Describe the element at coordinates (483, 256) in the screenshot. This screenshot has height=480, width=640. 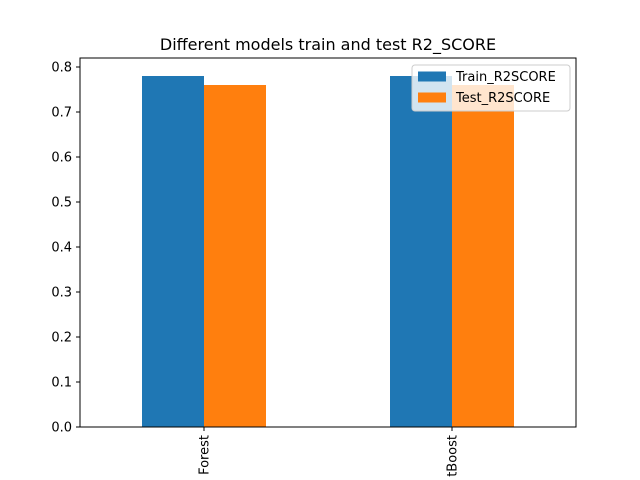
I see `bar-test-r2score-tboost` at that location.